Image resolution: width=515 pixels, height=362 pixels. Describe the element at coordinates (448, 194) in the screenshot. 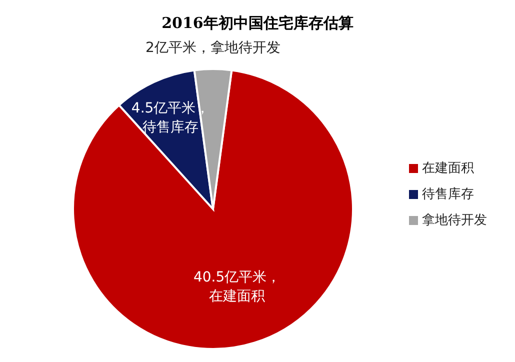

I see `legend-label: 待售库存` at that location.